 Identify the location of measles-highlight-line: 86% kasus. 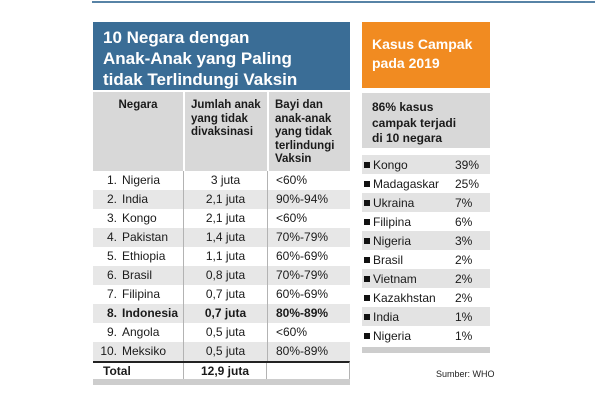
(403, 107).